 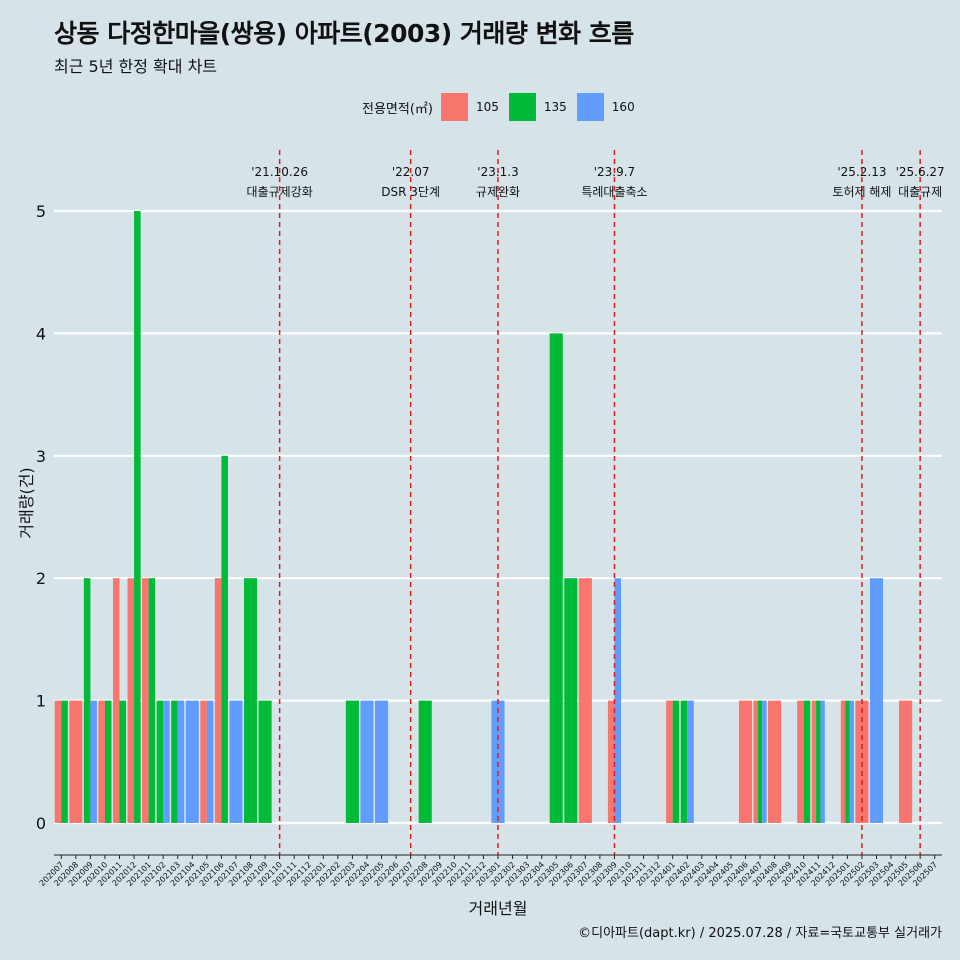 What do you see at coordinates (41, 823) in the screenshot?
I see `y-tick-label: 0` at bounding box center [41, 823].